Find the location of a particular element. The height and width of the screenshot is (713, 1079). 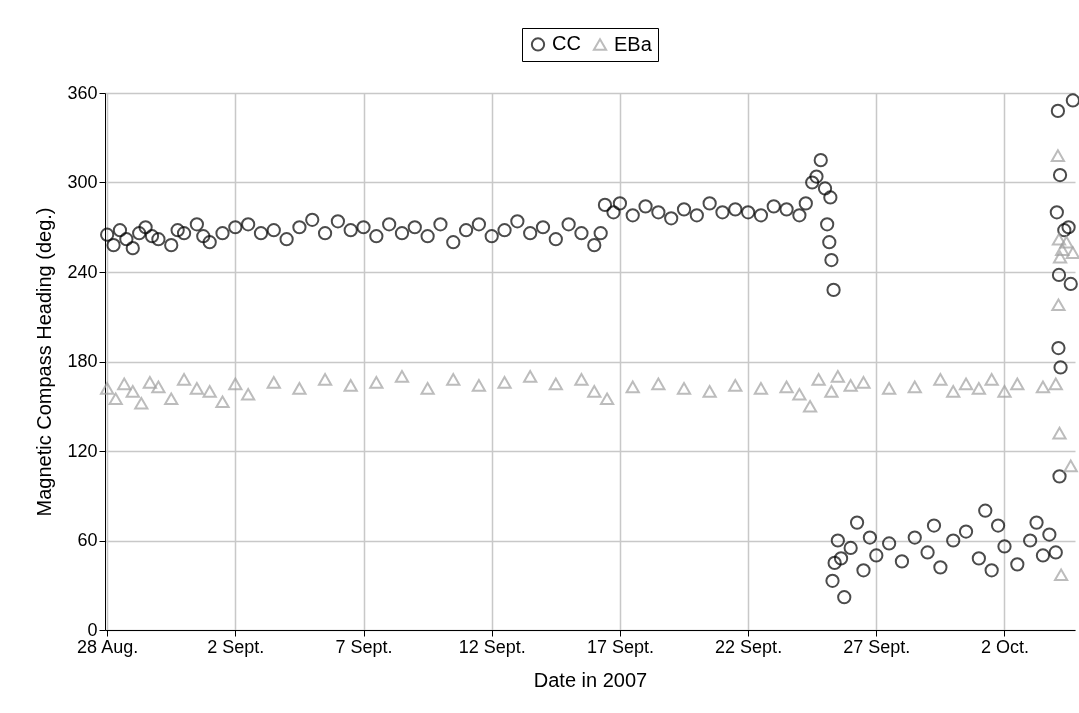

y-tick-label: 300 is located at coordinates (82, 182).